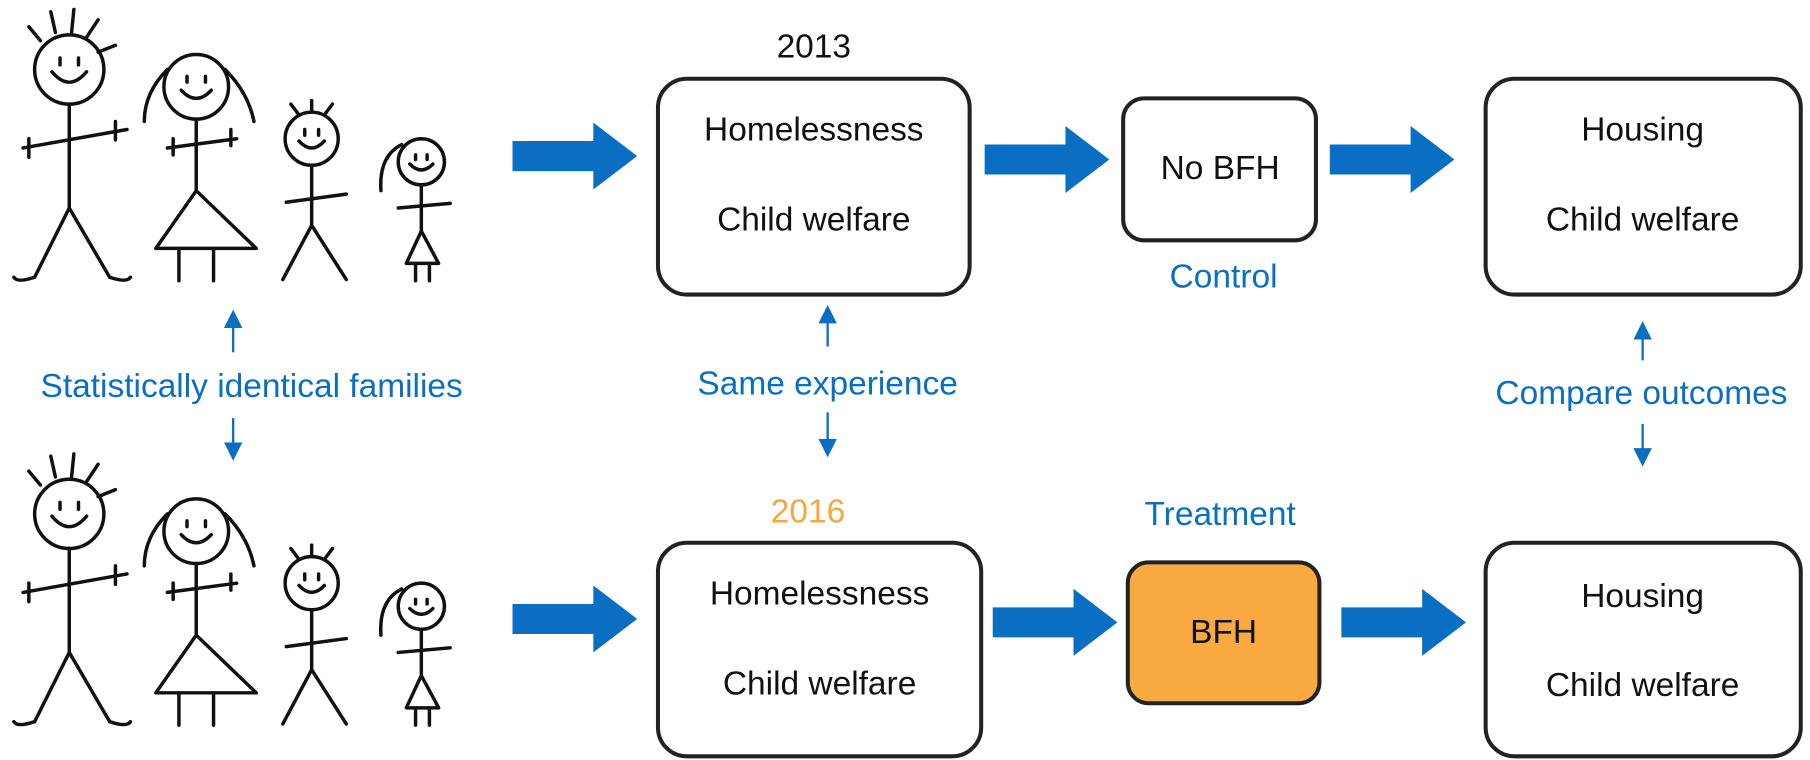  I want to click on year: 2016, so click(808, 512).